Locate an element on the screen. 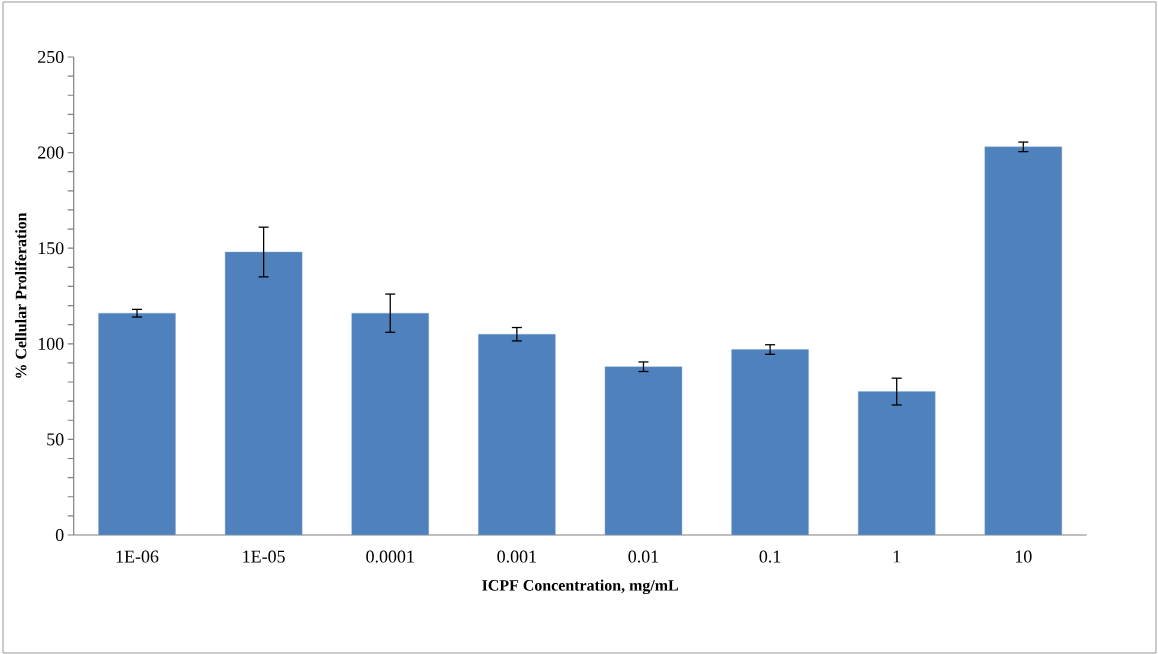 The height and width of the screenshot is (654, 1158). x-tick-label: 1E-06 is located at coordinates (137, 556).